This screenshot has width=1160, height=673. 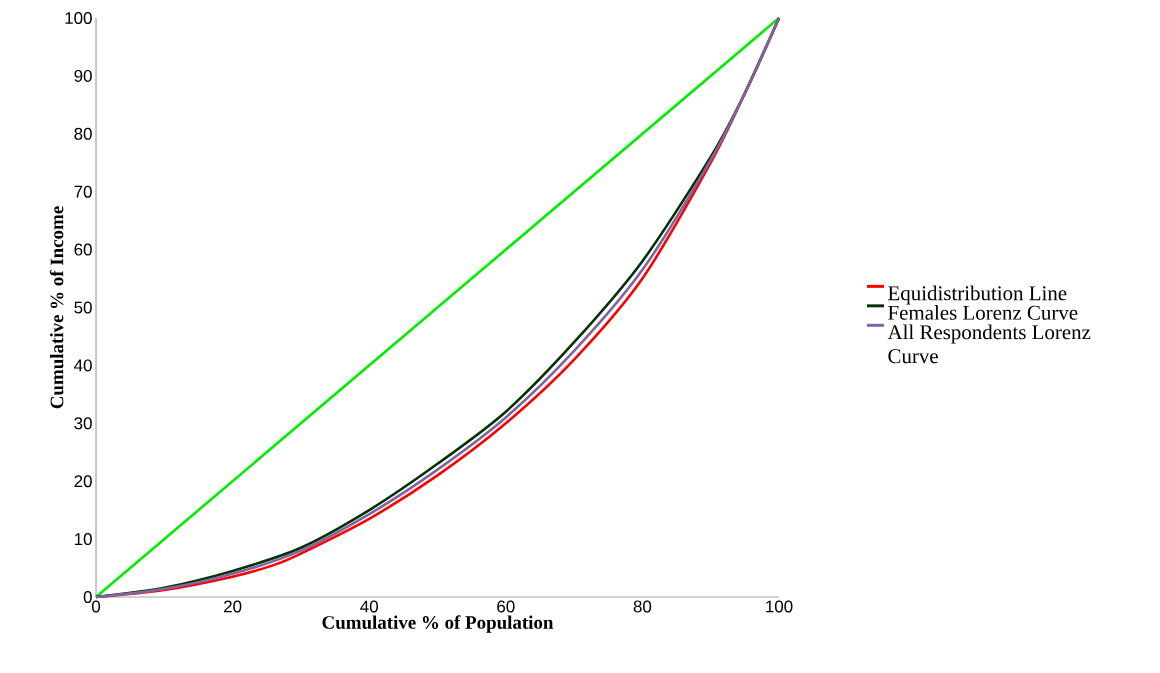 I want to click on legend-label: Females Lorenz Curve, so click(x=983, y=312).